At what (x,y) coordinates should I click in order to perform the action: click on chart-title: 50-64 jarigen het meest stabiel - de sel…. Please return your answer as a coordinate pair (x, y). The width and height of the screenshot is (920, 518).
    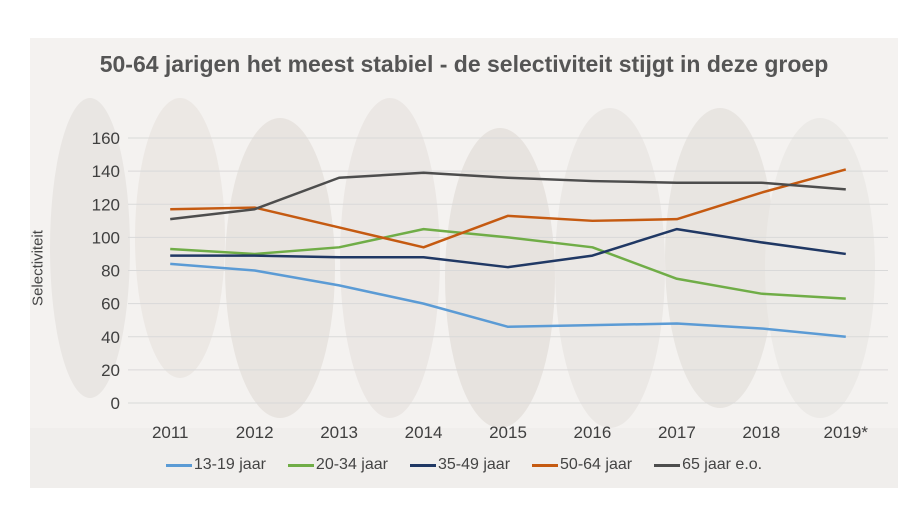
    Looking at the image, I should click on (464, 64).